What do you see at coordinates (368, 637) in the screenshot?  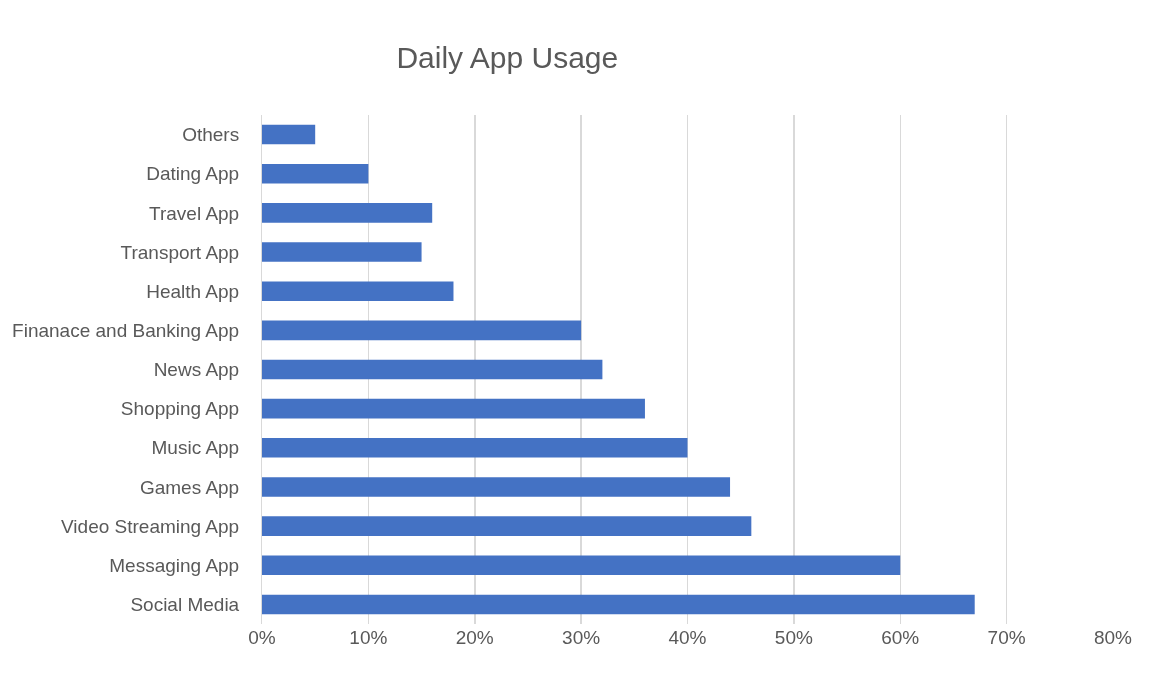 I see `x-tick-label: 10%` at bounding box center [368, 637].